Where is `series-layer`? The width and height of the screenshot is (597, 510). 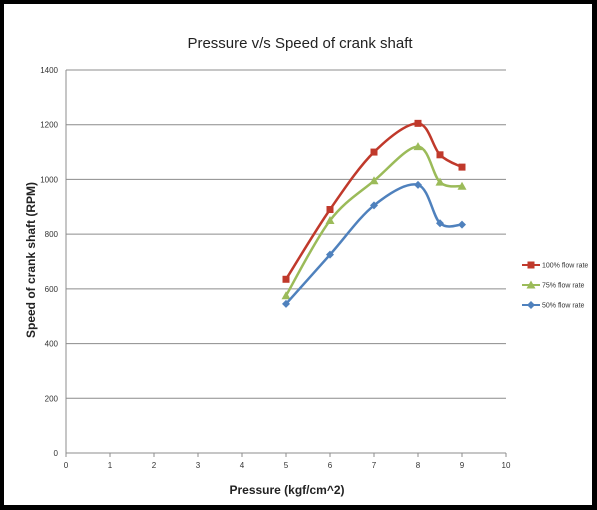
series-layer is located at coordinates (374, 213).